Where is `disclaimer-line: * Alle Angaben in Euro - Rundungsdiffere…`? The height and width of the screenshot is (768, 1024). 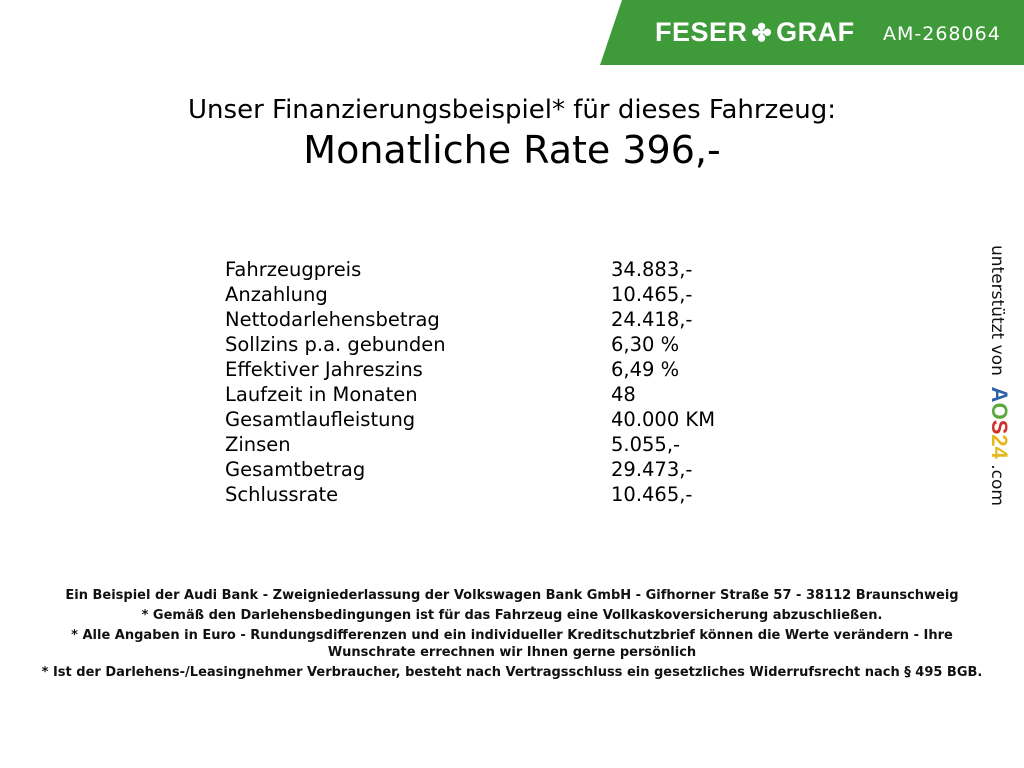 disclaimer-line: * Alle Angaben in Euro - Rundungsdiffere… is located at coordinates (512, 644).